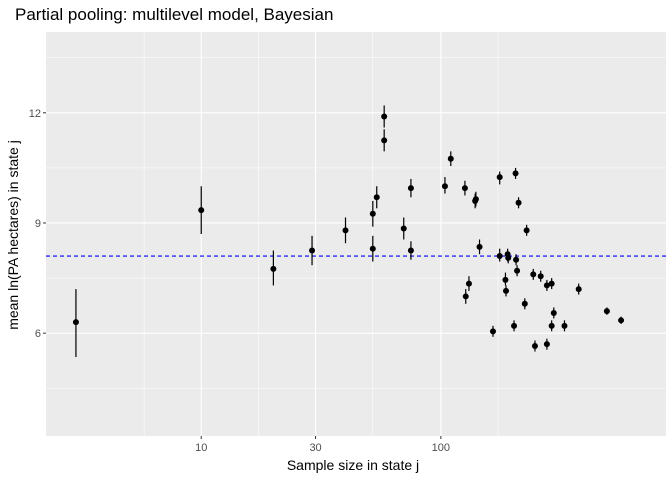 The height and width of the screenshot is (480, 672). I want to click on x-tick-label: 10, so click(201, 448).